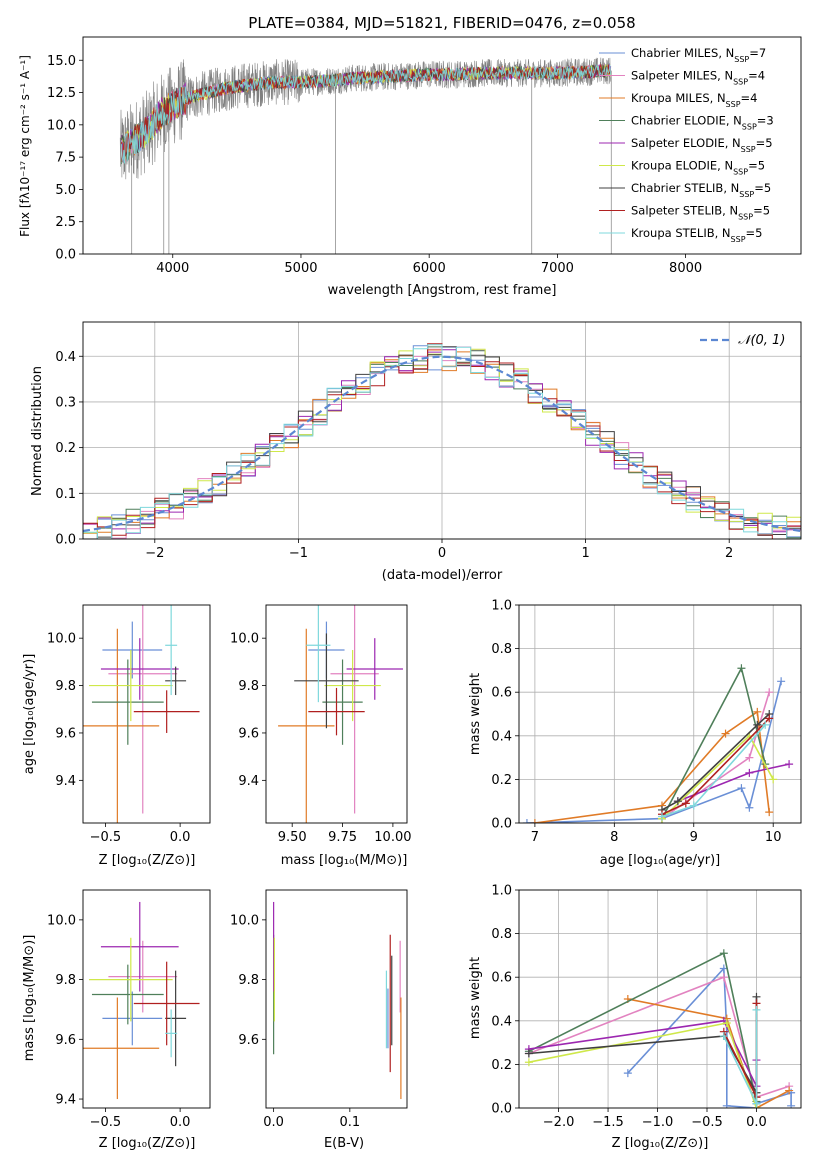 The image size is (819, 1174). What do you see at coordinates (61, 93) in the screenshot?
I see `y-tick-label: 12.5` at bounding box center [61, 93].